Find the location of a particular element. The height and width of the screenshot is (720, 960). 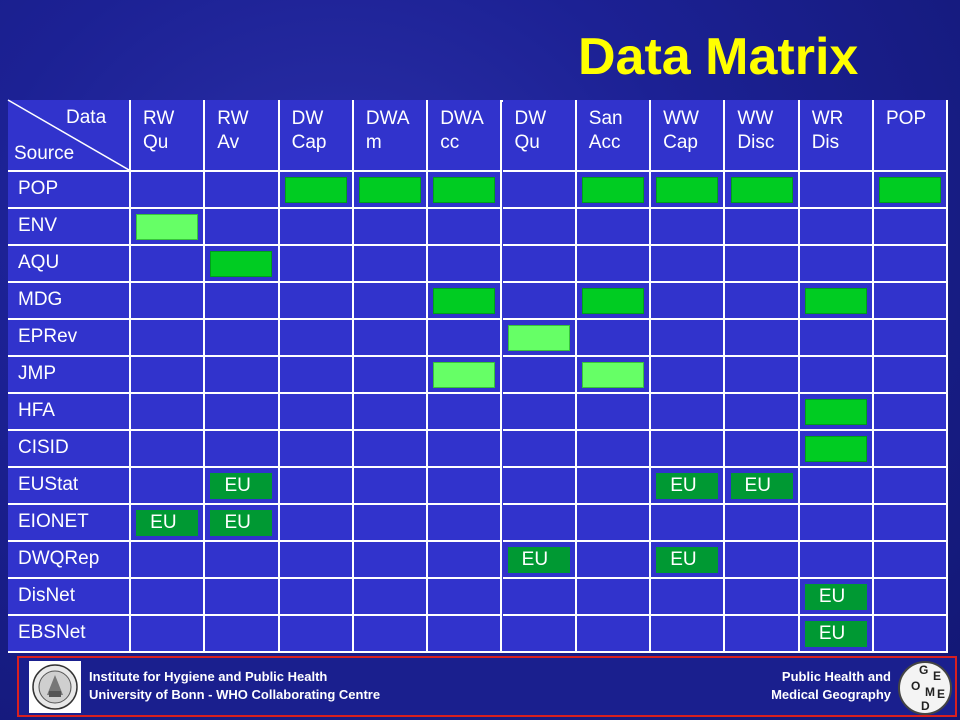

geomed-logo: G EO M ED is located at coordinates (925, 688).